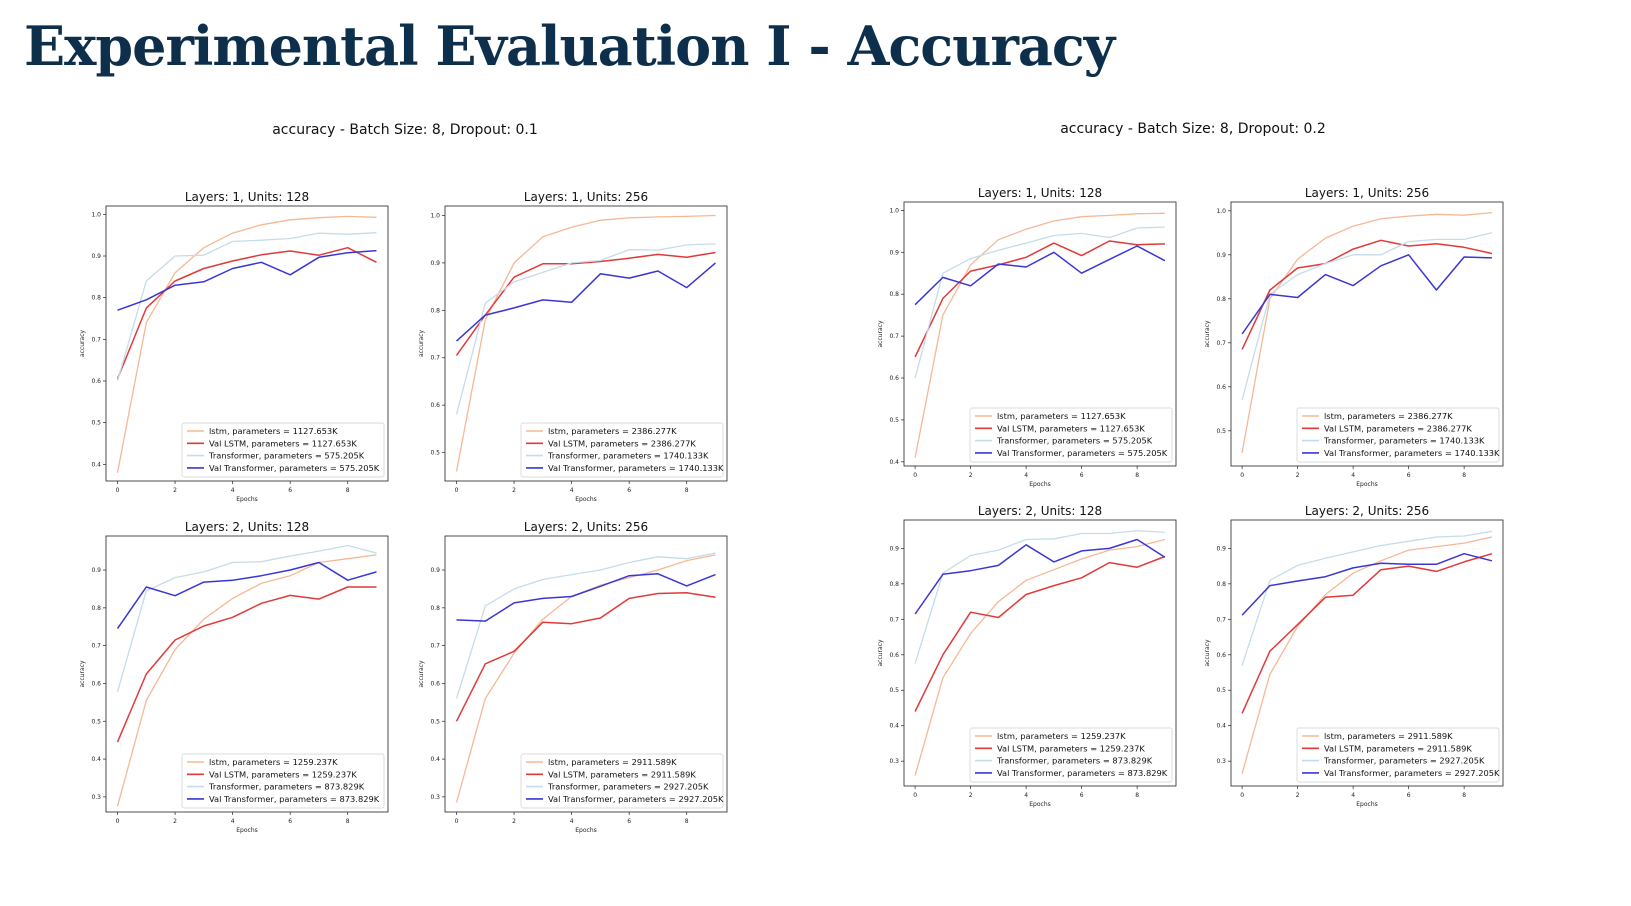 This screenshot has height=906, width=1631. I want to click on chart-title: Layers: 1, Units: 256, so click(586, 197).